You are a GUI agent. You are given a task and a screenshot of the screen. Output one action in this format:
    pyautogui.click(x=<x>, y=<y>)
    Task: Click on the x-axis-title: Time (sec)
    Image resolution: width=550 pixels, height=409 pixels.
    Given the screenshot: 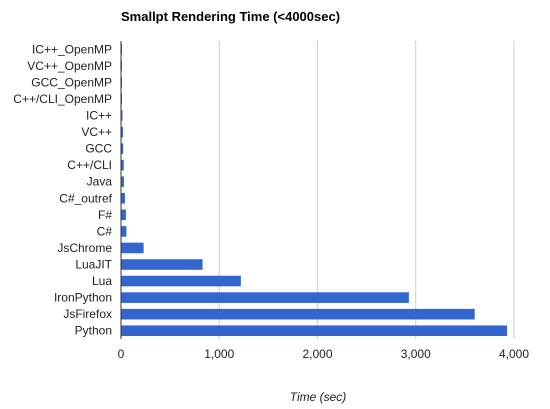 What is the action you would take?
    pyautogui.click(x=318, y=397)
    